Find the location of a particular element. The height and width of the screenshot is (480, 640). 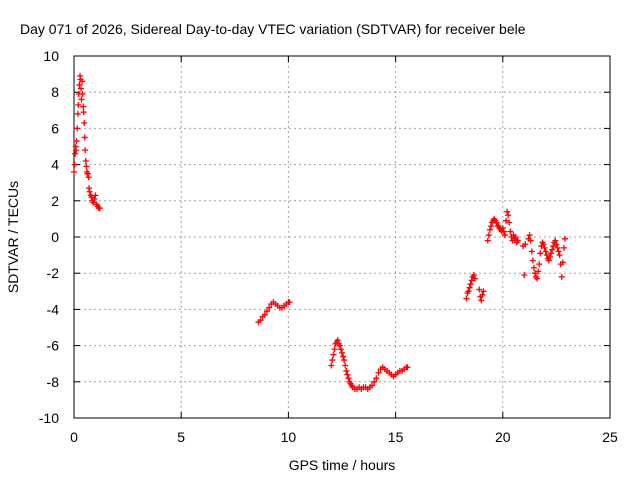

y-tick-label: 0 is located at coordinates (55, 237).